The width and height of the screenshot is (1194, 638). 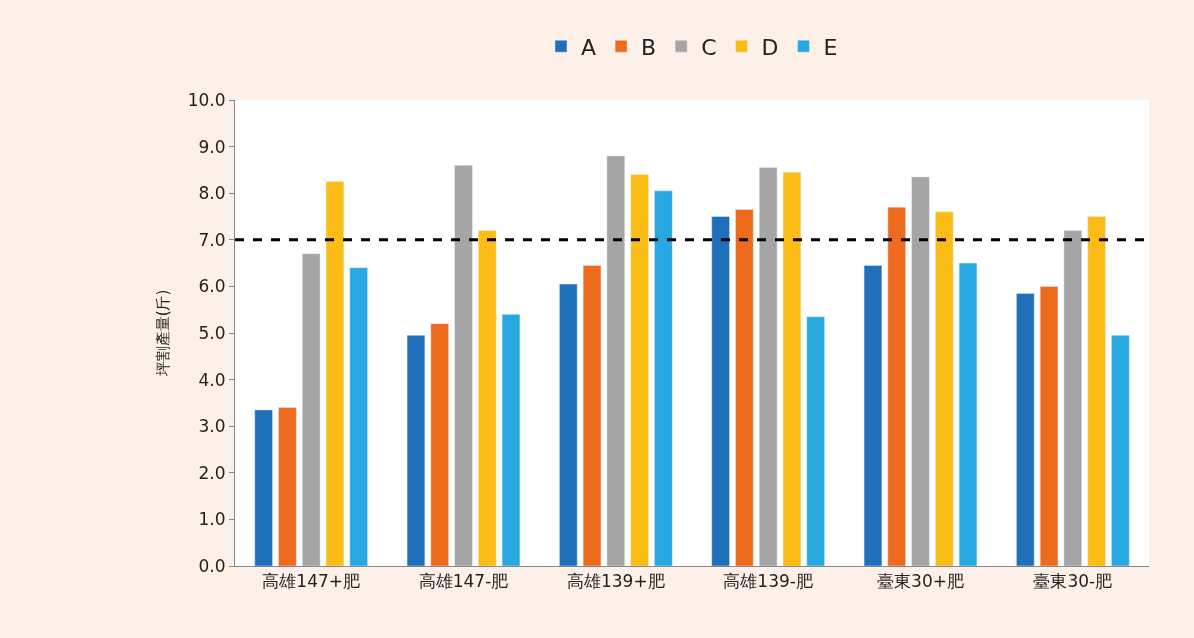 What do you see at coordinates (212, 379) in the screenshot?
I see `y-tick-label: 4.0` at bounding box center [212, 379].